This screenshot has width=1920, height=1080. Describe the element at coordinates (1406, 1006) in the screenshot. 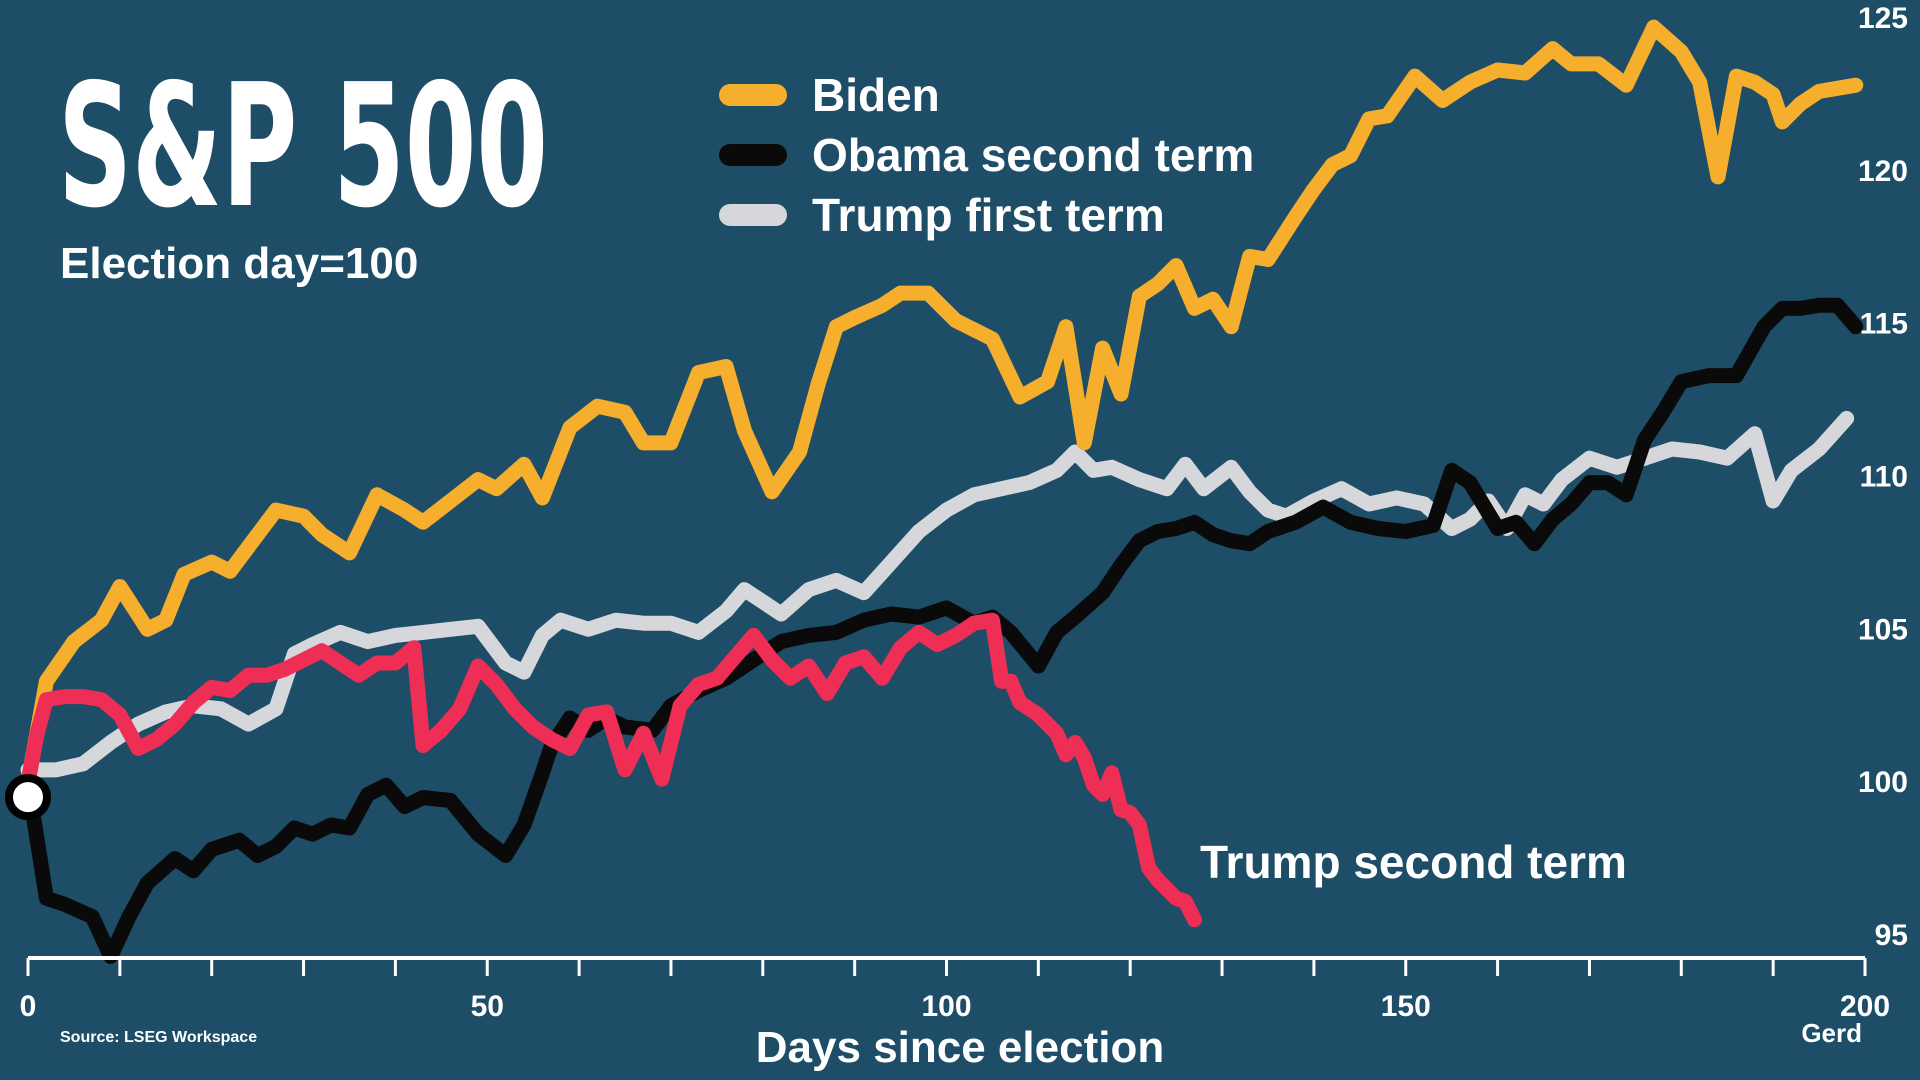

I see `x-tick-label: 150` at that location.